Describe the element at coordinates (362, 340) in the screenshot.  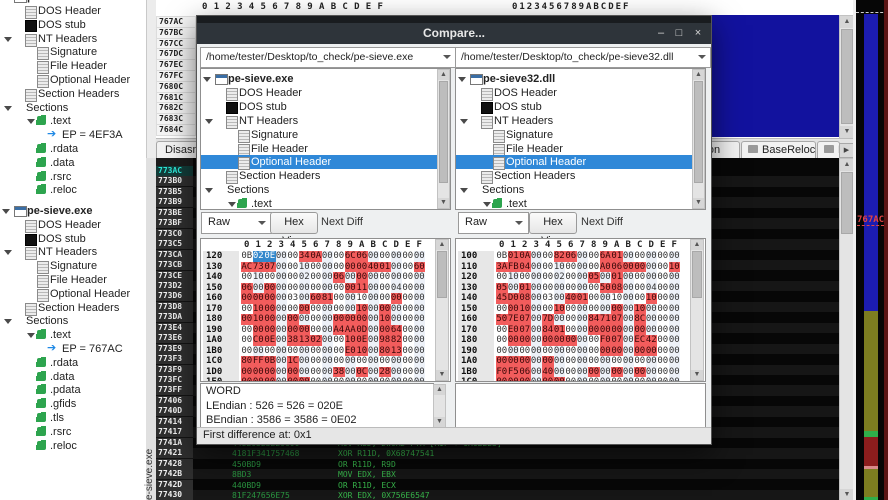
I see `hex-cell: 0E` at that location.